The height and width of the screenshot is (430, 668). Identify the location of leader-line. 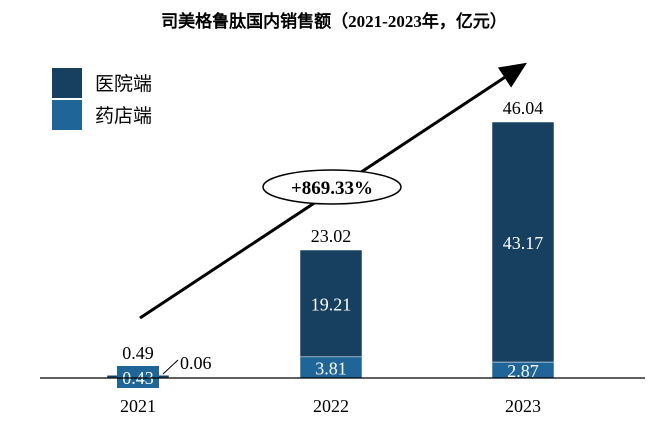
(170, 367).